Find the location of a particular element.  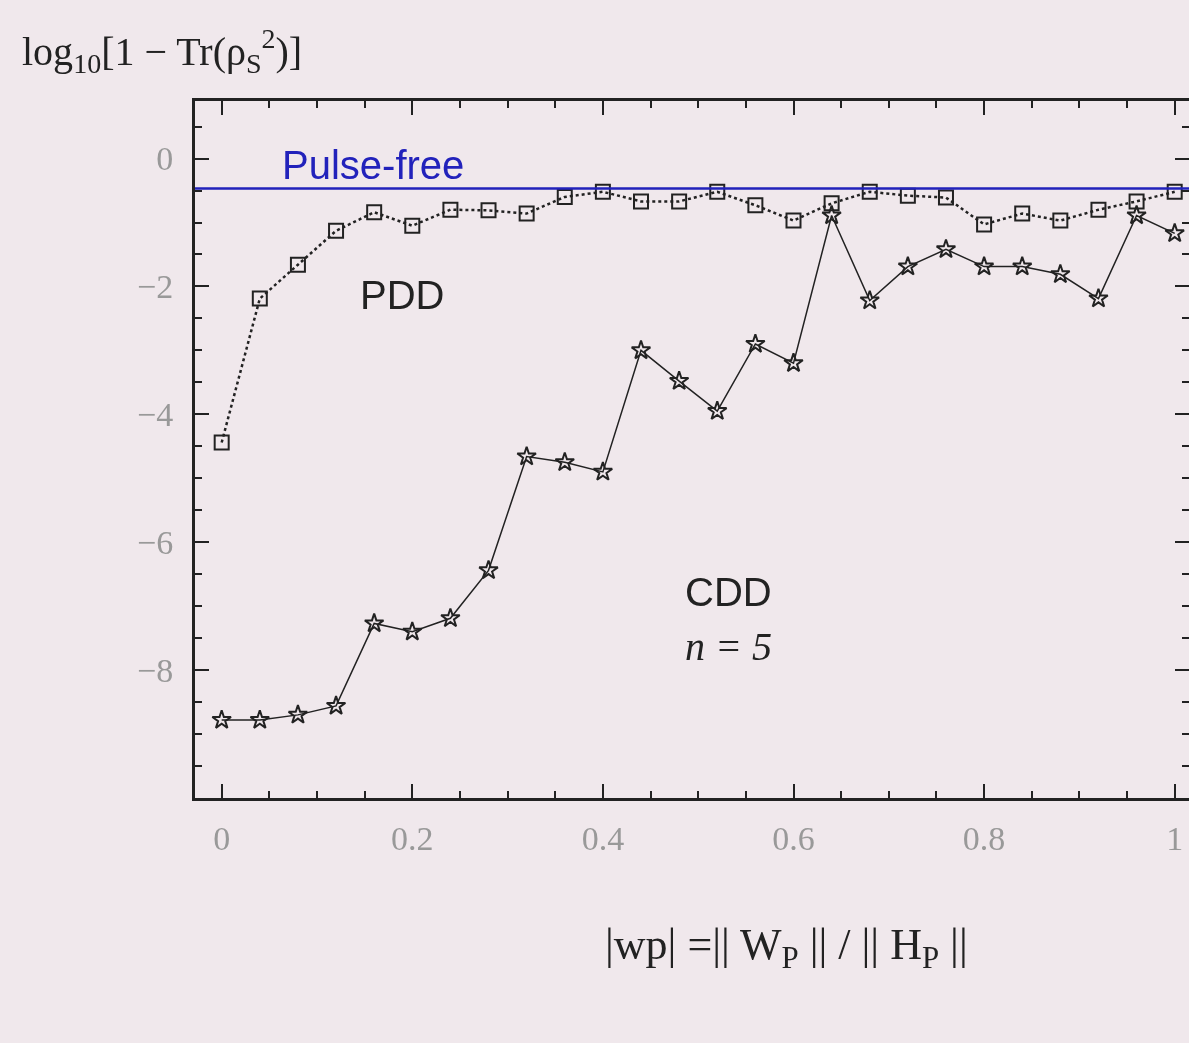

y-axis-title: log$_{10}$[1 − Tr(ρ$_{S}$$^{2}$)] is located at coordinates (162, 51).